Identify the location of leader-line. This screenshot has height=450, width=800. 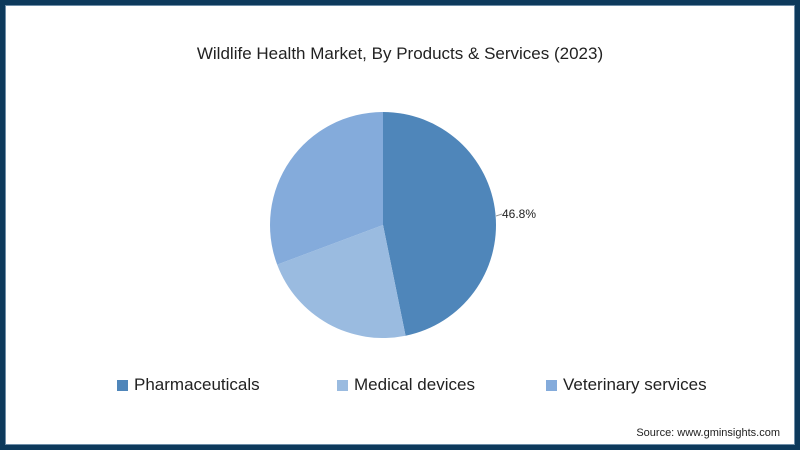
(499, 215).